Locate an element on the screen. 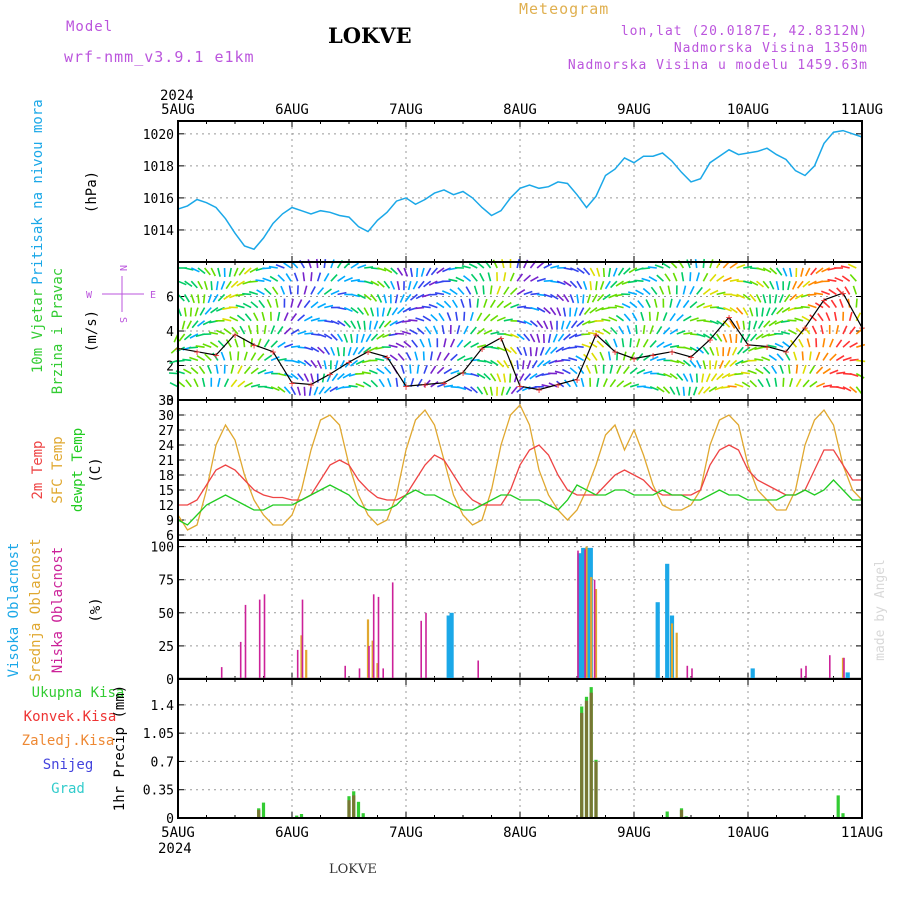 The image size is (900, 900). y-tick-label: 27 is located at coordinates (166, 431).